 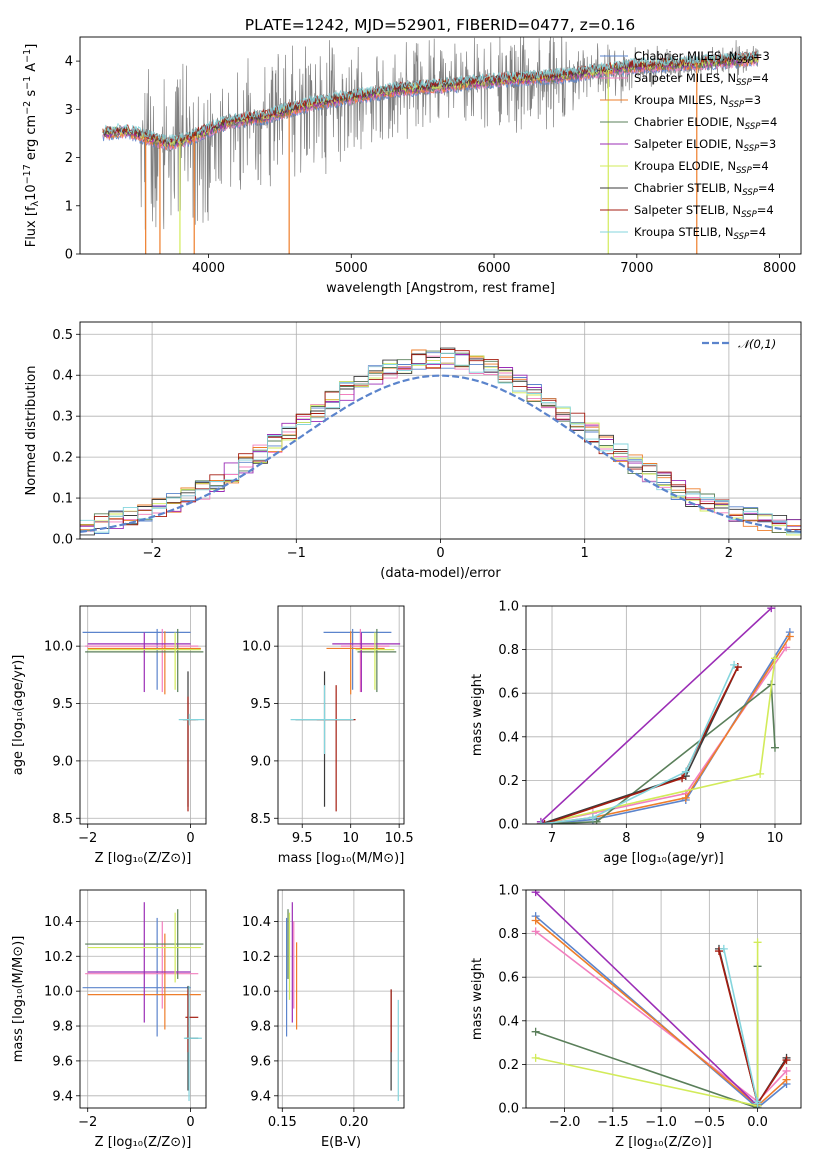 What do you see at coordinates (208, 268) in the screenshot?
I see `spectrum-xtick-label: 4000` at bounding box center [208, 268].